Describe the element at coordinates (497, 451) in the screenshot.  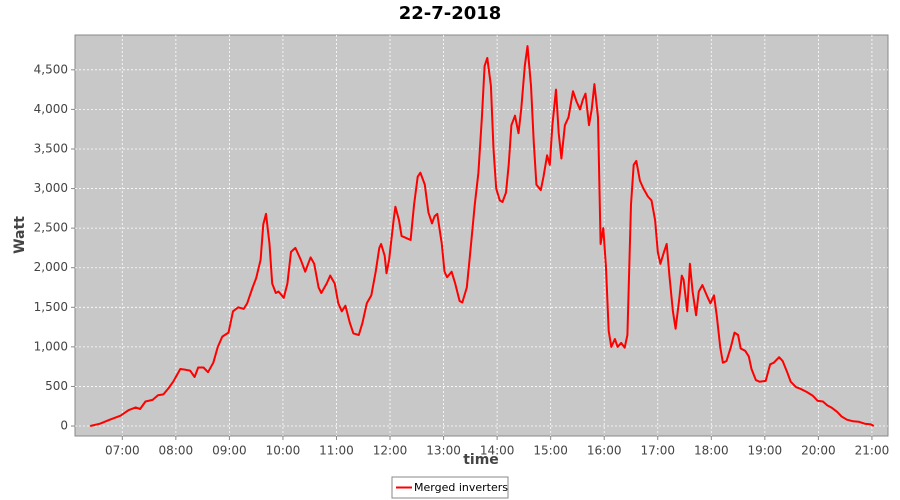
I see `x-tick-label: 14:00` at that location.